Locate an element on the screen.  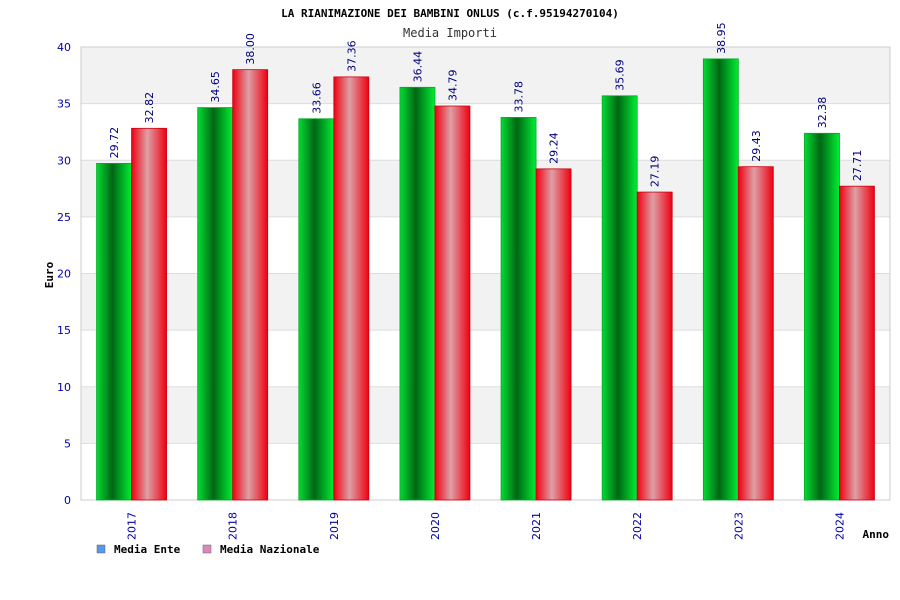
bar-media-ente-2018 is located at coordinates (215, 304).